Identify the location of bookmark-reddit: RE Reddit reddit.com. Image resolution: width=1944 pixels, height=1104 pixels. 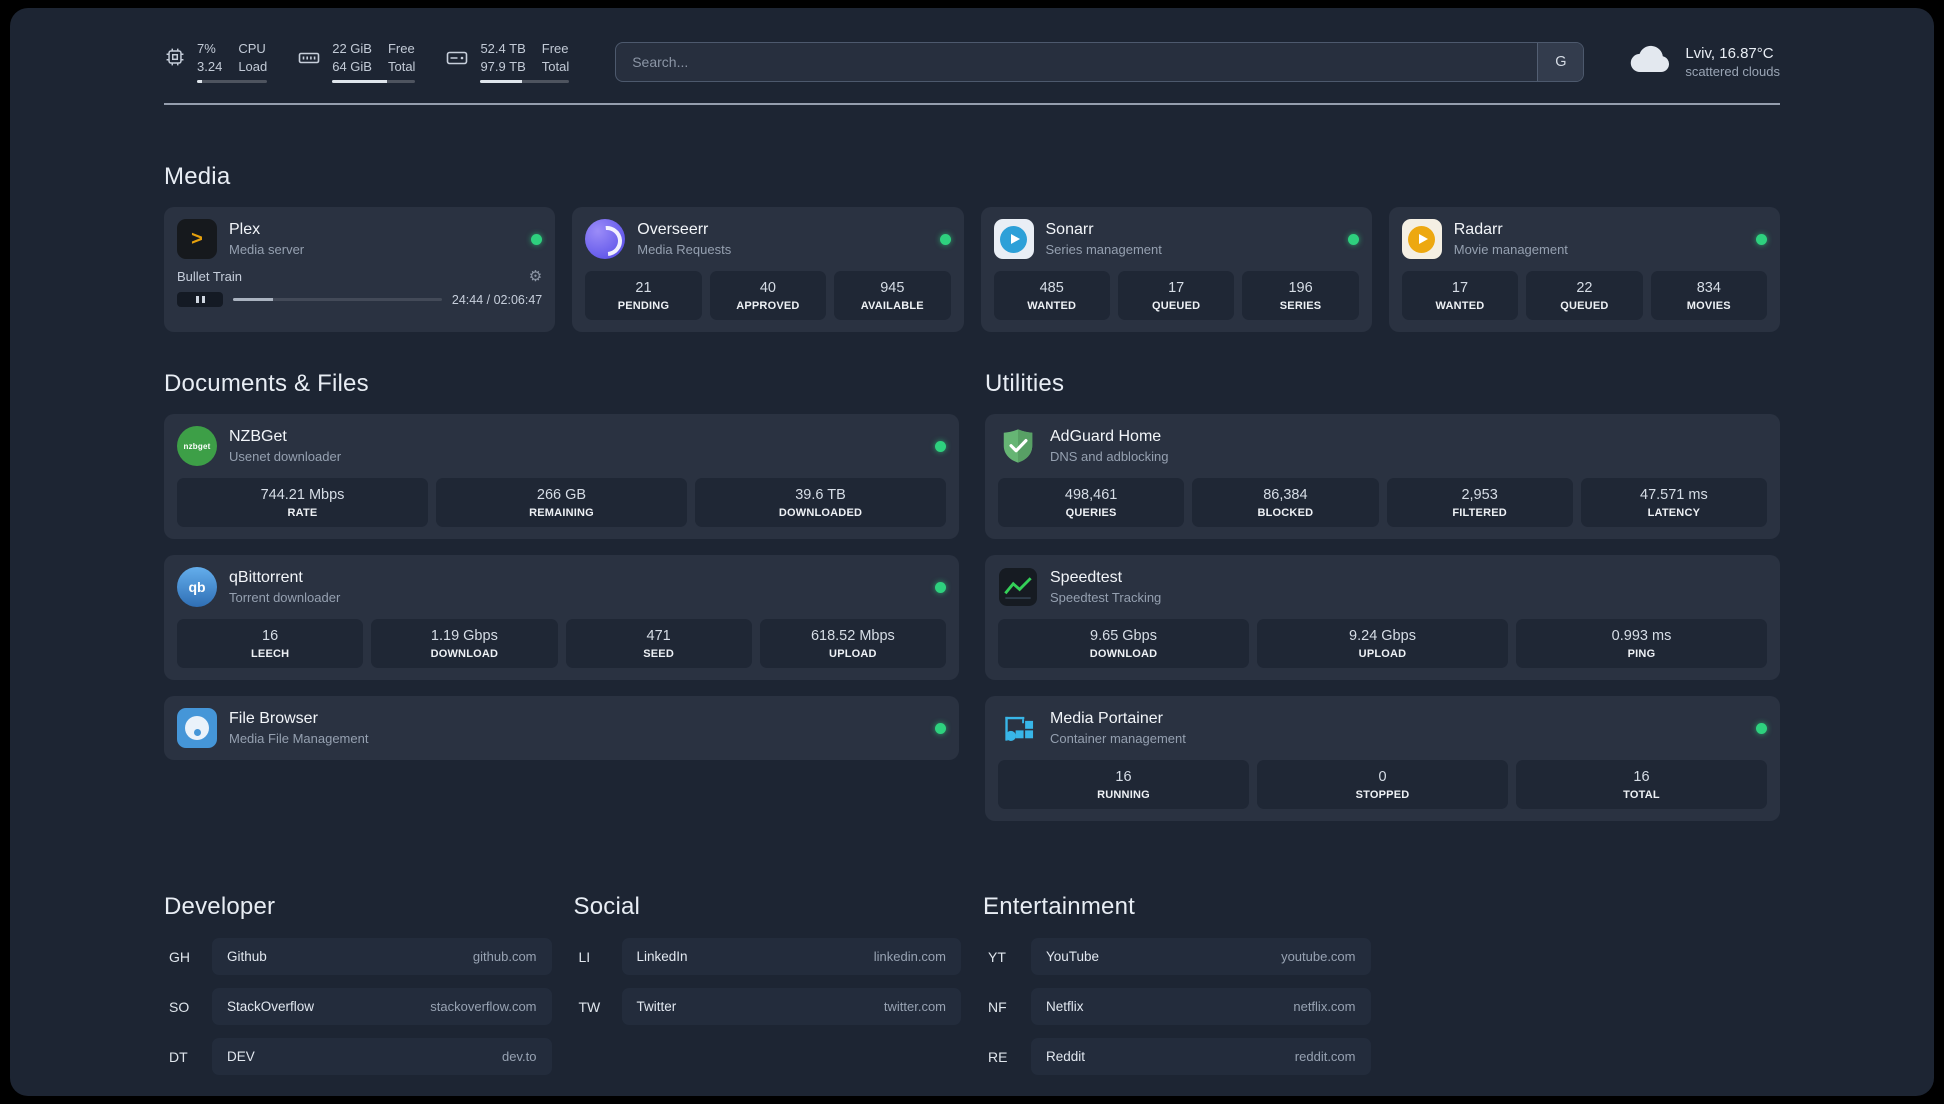
(1177, 1057).